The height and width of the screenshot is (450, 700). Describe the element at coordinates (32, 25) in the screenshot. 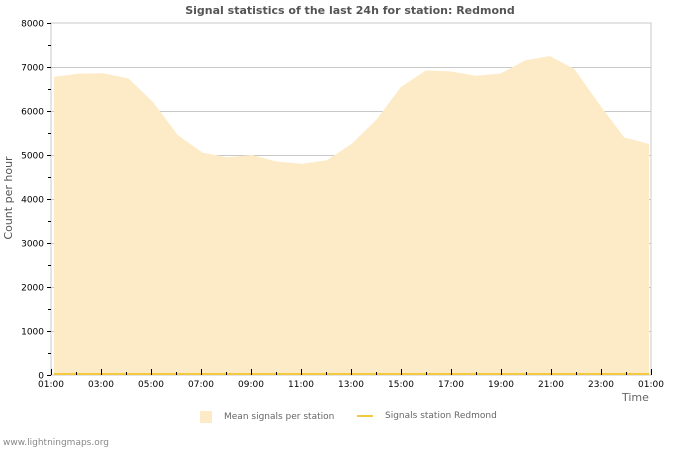

I see `svg-text: 8000` at that location.